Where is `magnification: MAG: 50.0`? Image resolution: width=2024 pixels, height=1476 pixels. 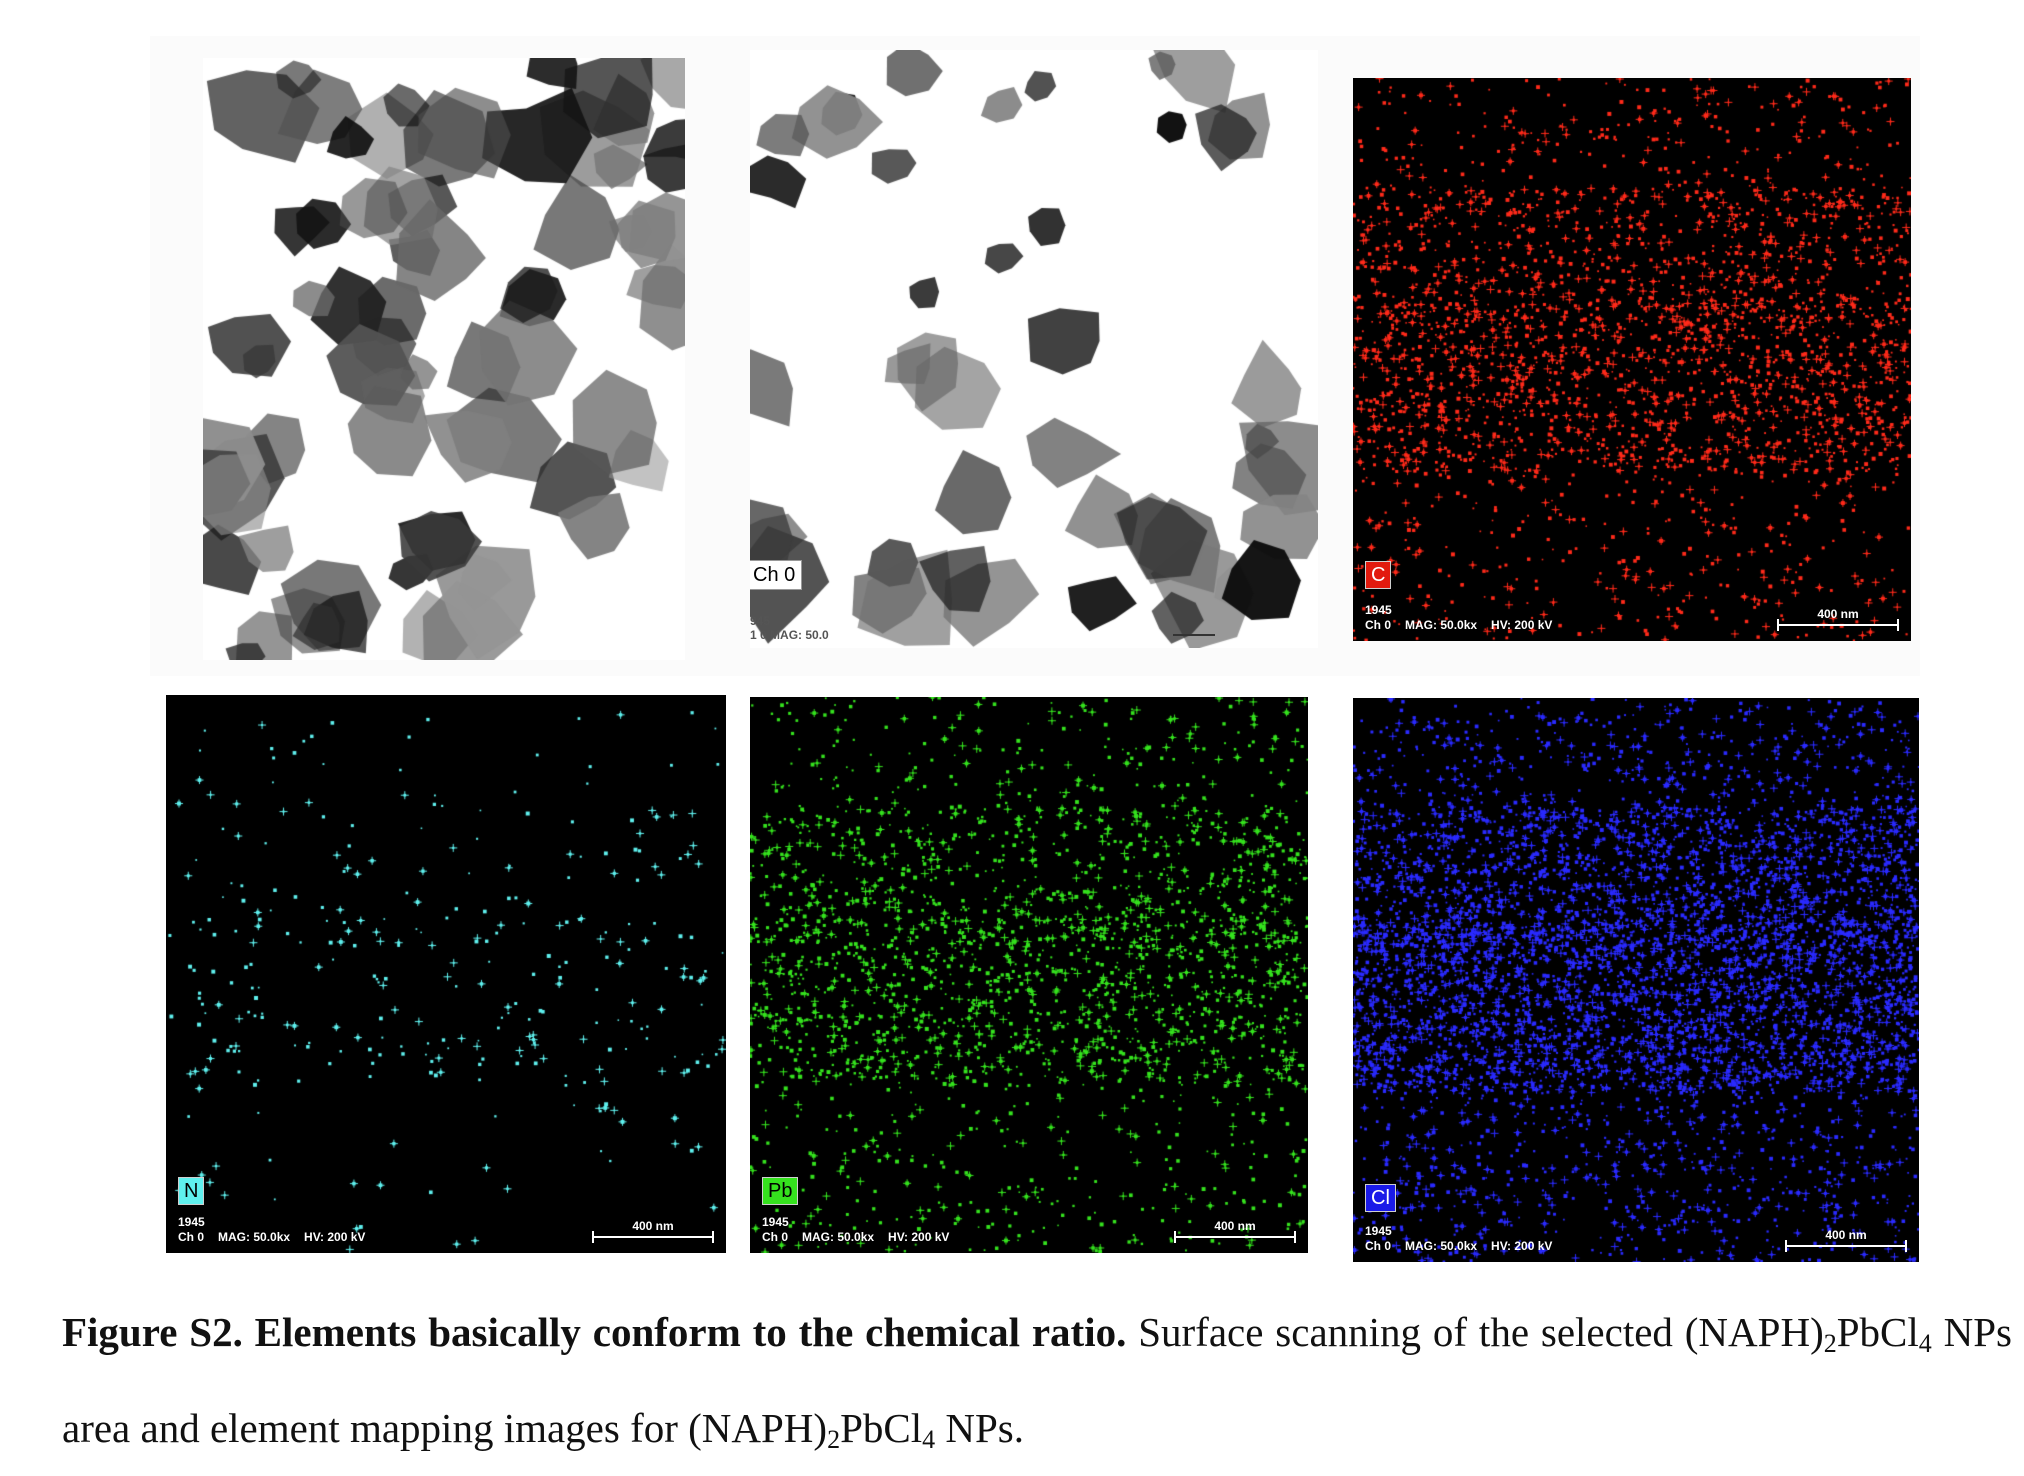
magnification: MAG: 50.0 is located at coordinates (799, 635).